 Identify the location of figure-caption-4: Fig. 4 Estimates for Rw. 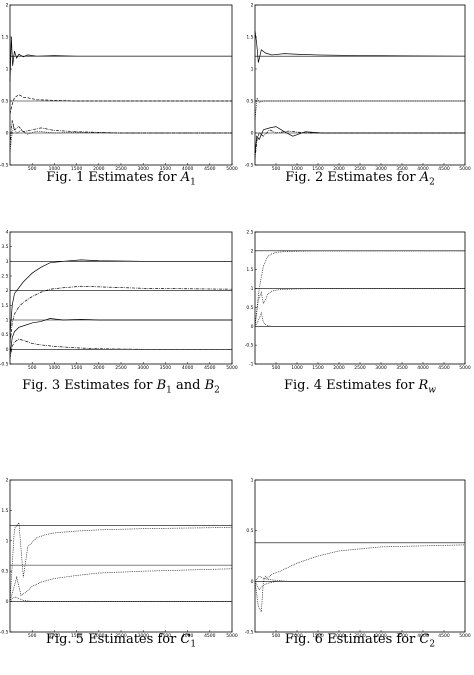
(359, 387).